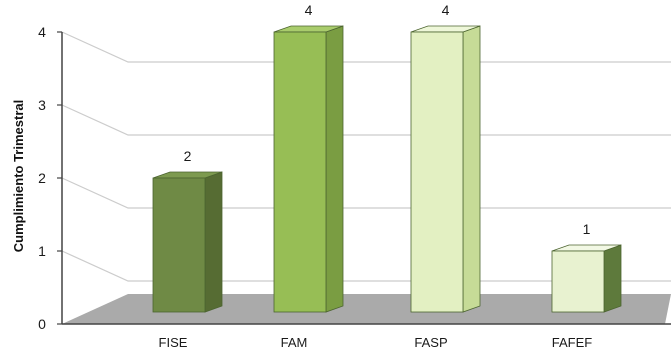  What do you see at coordinates (430, 342) in the screenshot?
I see `x-tick-label: FASP` at bounding box center [430, 342].